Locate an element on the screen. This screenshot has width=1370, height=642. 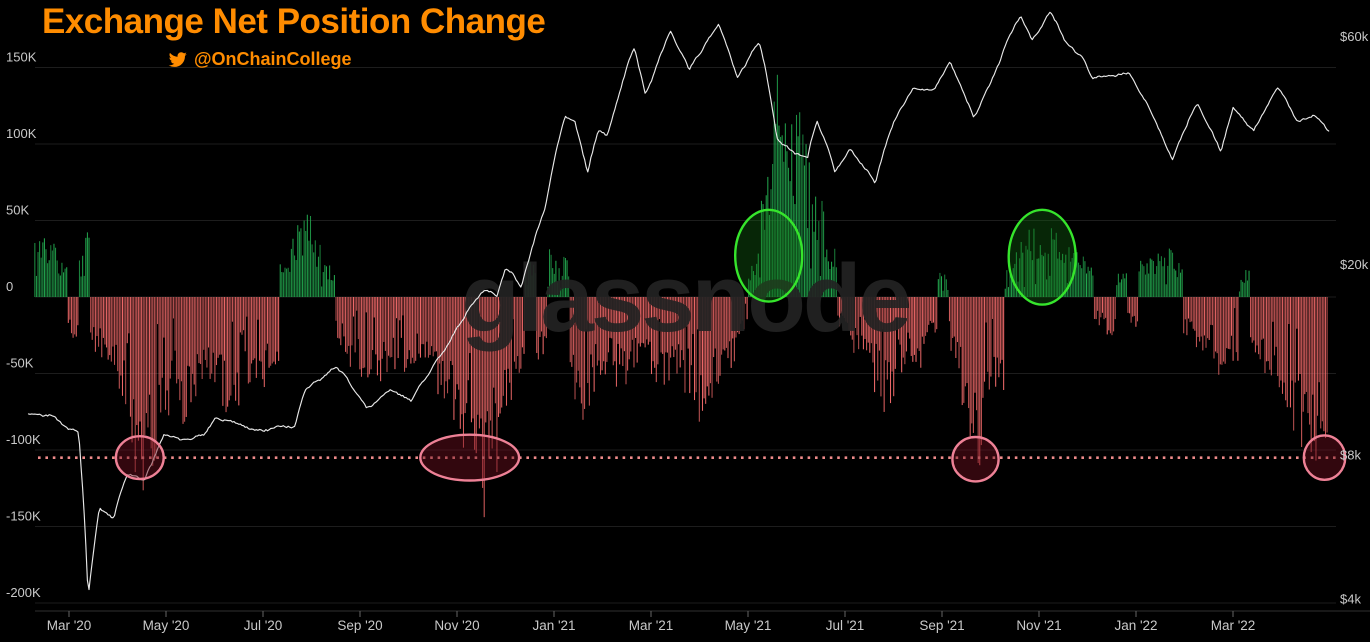
x-axis-tick: Sep '20 is located at coordinates (359, 625).